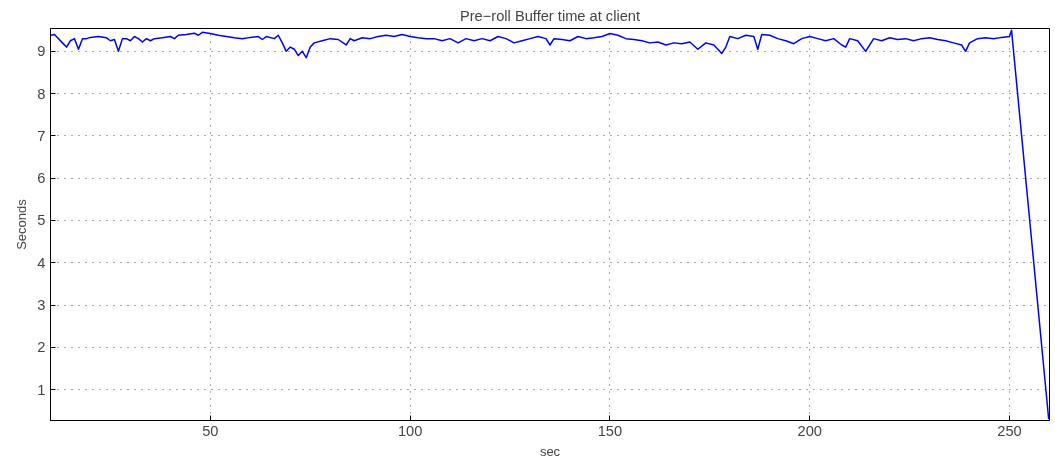  What do you see at coordinates (41, 135) in the screenshot?
I see `y-tick-label: 7` at bounding box center [41, 135].